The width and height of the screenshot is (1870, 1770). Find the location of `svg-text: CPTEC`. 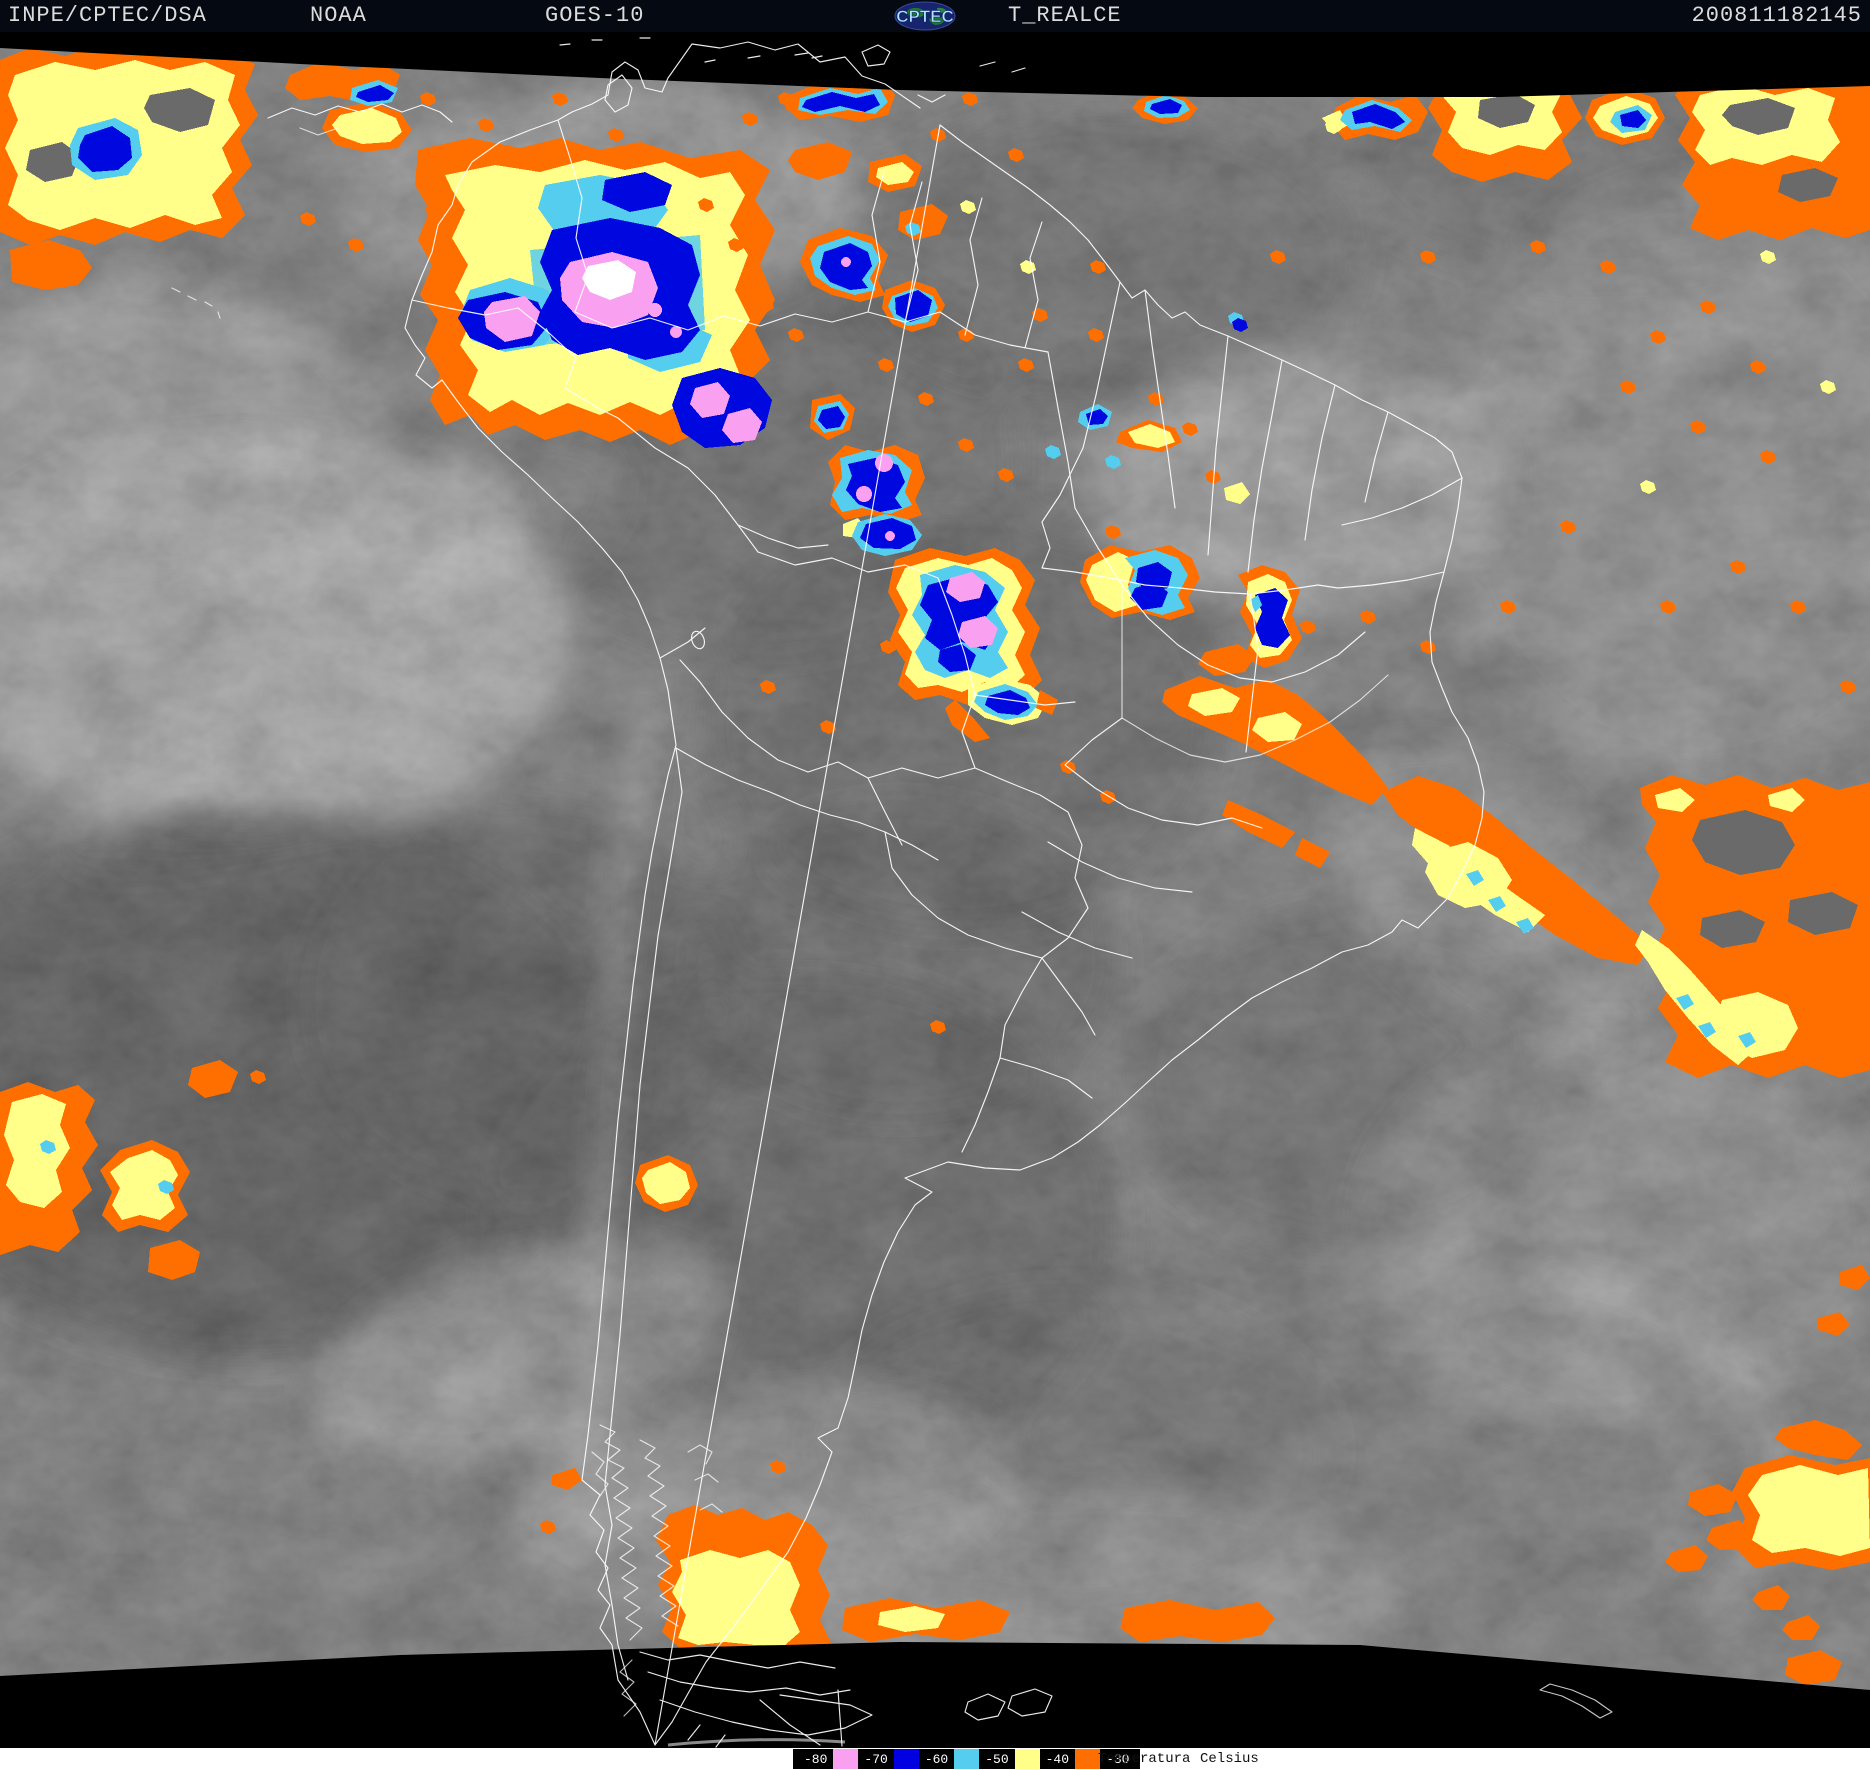

svg-text: CPTEC is located at coordinates (925, 16).